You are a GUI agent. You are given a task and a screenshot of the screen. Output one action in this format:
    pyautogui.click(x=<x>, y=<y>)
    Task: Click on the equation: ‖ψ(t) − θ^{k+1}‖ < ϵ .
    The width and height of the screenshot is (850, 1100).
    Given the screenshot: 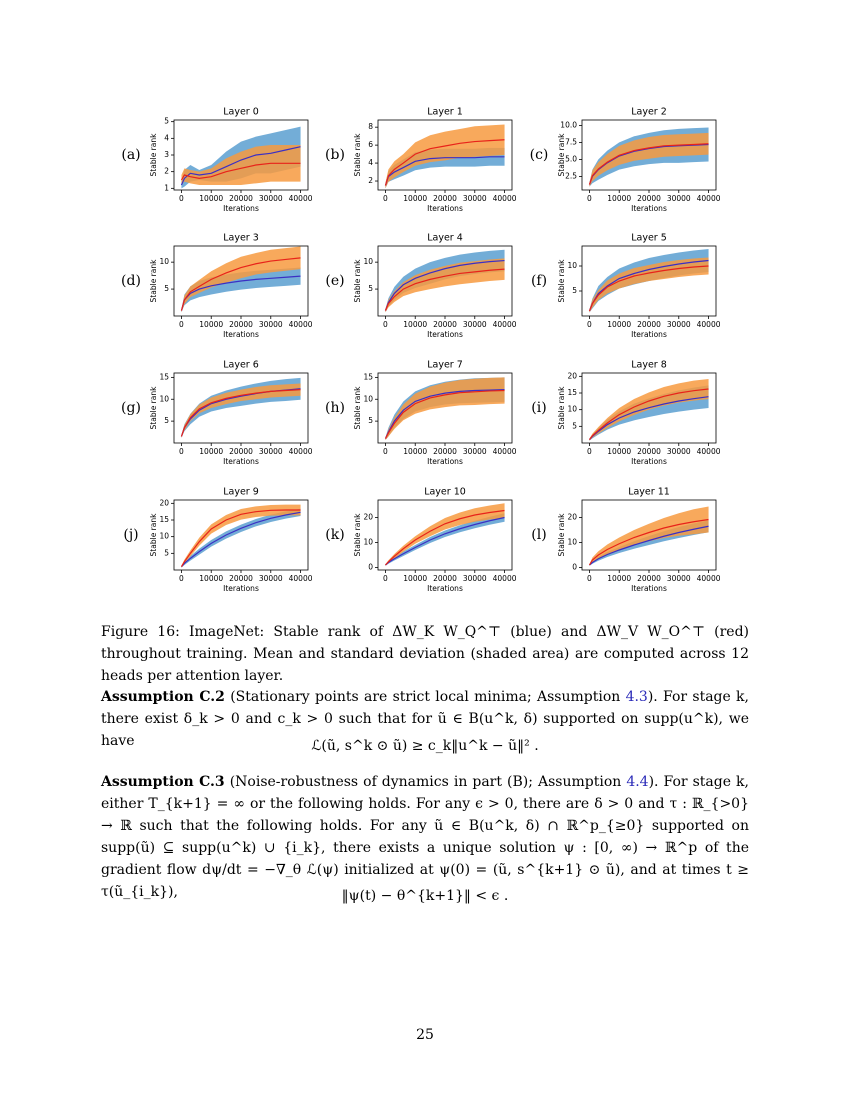 What is the action you would take?
    pyautogui.click(x=425, y=896)
    